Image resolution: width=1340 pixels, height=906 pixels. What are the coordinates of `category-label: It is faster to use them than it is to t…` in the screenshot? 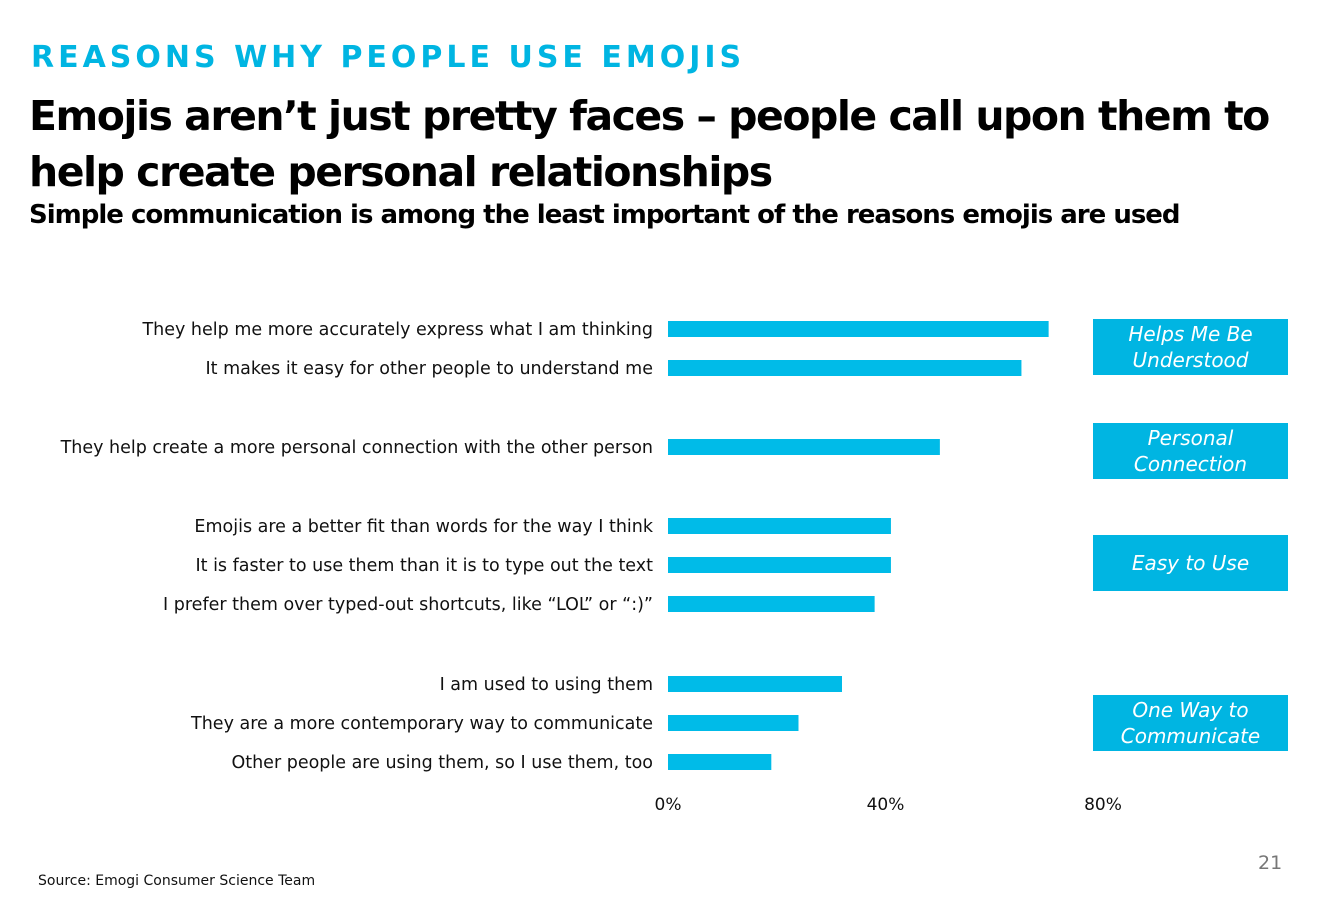 It's located at (424, 566).